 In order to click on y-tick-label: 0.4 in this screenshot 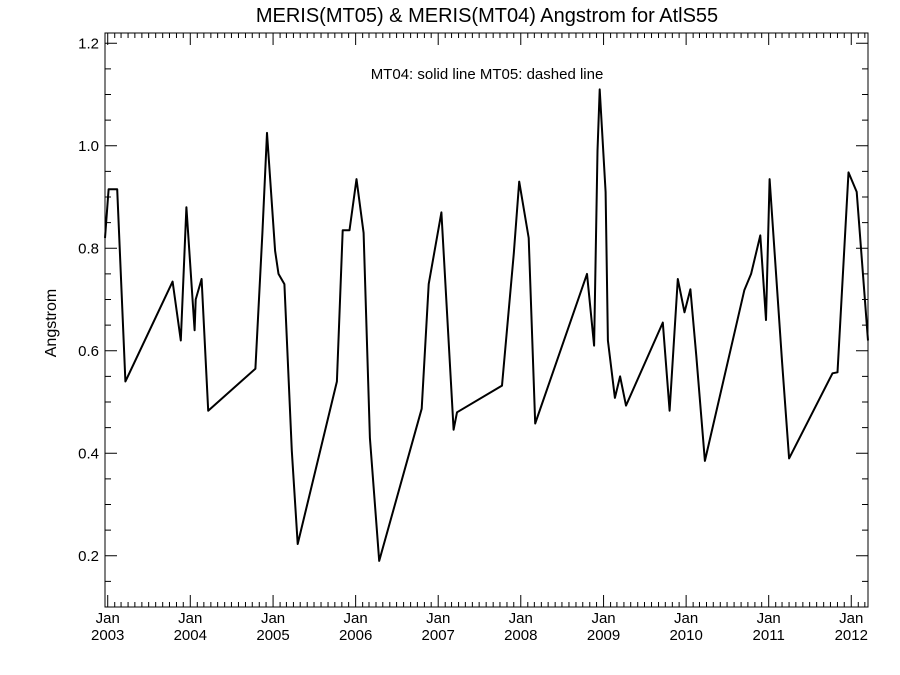, I will do `click(88, 453)`.